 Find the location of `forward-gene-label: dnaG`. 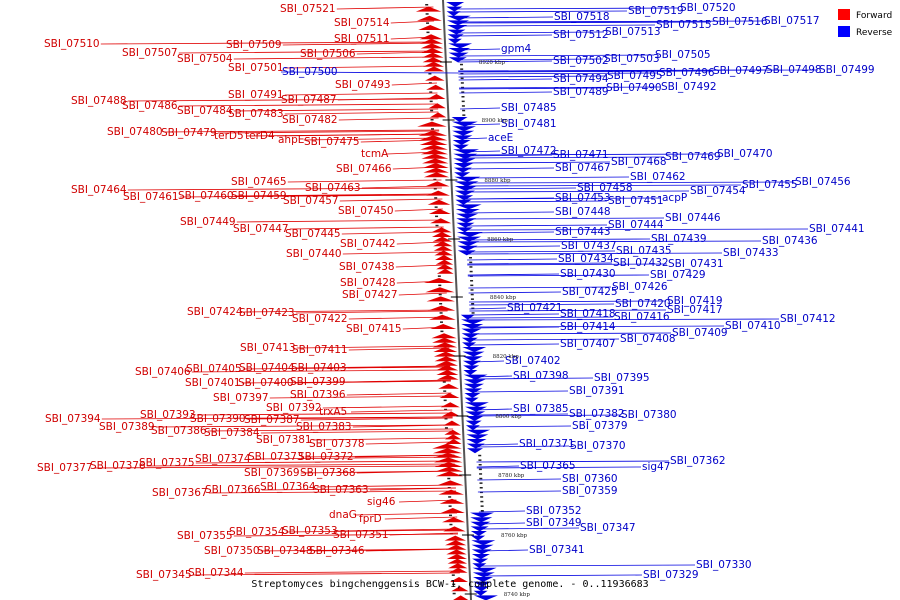

forward-gene-label: dnaG is located at coordinates (343, 515).